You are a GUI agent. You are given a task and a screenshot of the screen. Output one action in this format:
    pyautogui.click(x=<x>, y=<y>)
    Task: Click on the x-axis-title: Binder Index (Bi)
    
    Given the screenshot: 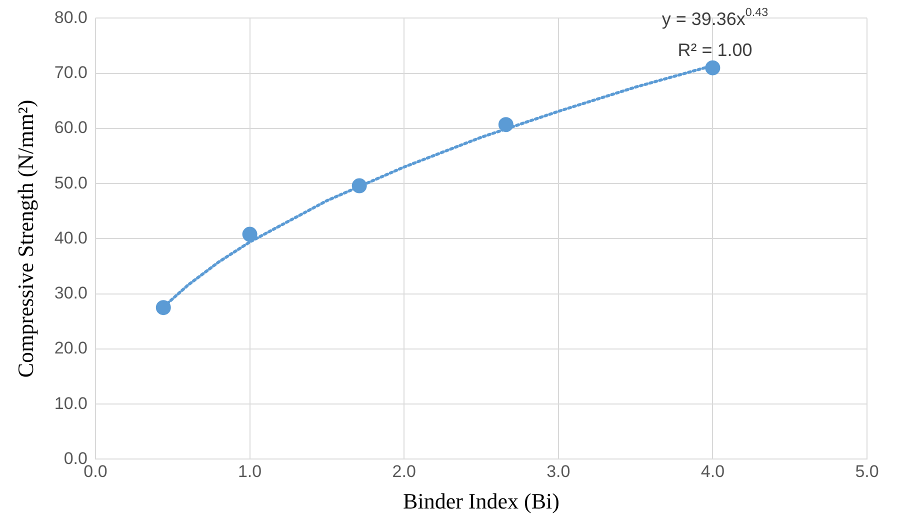 What is the action you would take?
    pyautogui.click(x=481, y=501)
    